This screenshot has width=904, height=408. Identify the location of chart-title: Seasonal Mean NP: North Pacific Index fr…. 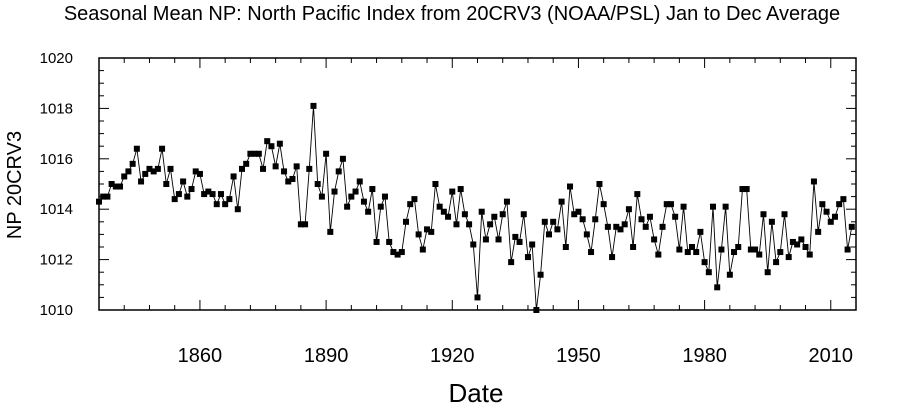
(452, 14).